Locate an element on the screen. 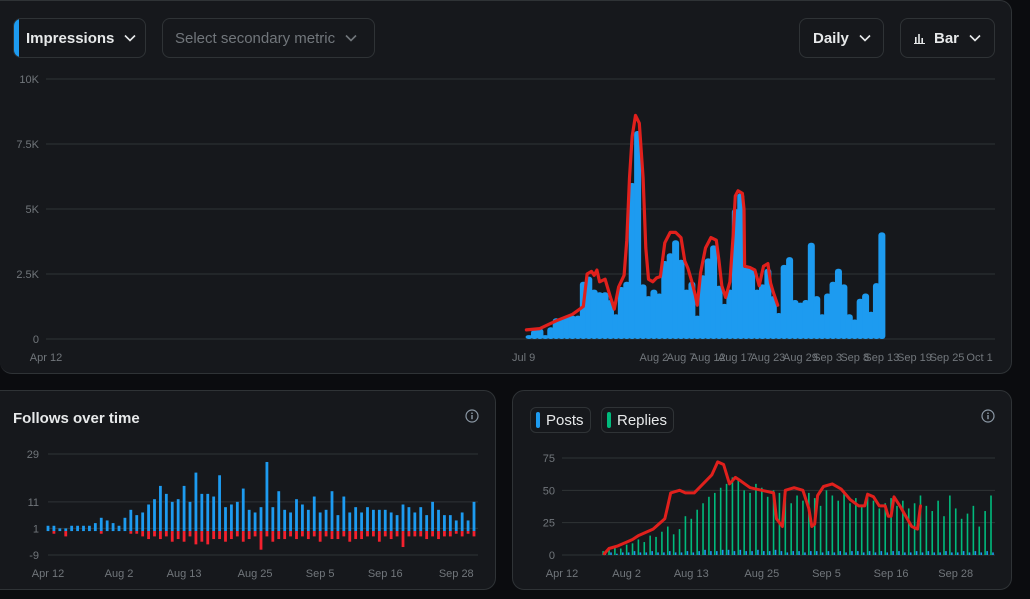  x-tick-label: Sep 5 is located at coordinates (826, 574).